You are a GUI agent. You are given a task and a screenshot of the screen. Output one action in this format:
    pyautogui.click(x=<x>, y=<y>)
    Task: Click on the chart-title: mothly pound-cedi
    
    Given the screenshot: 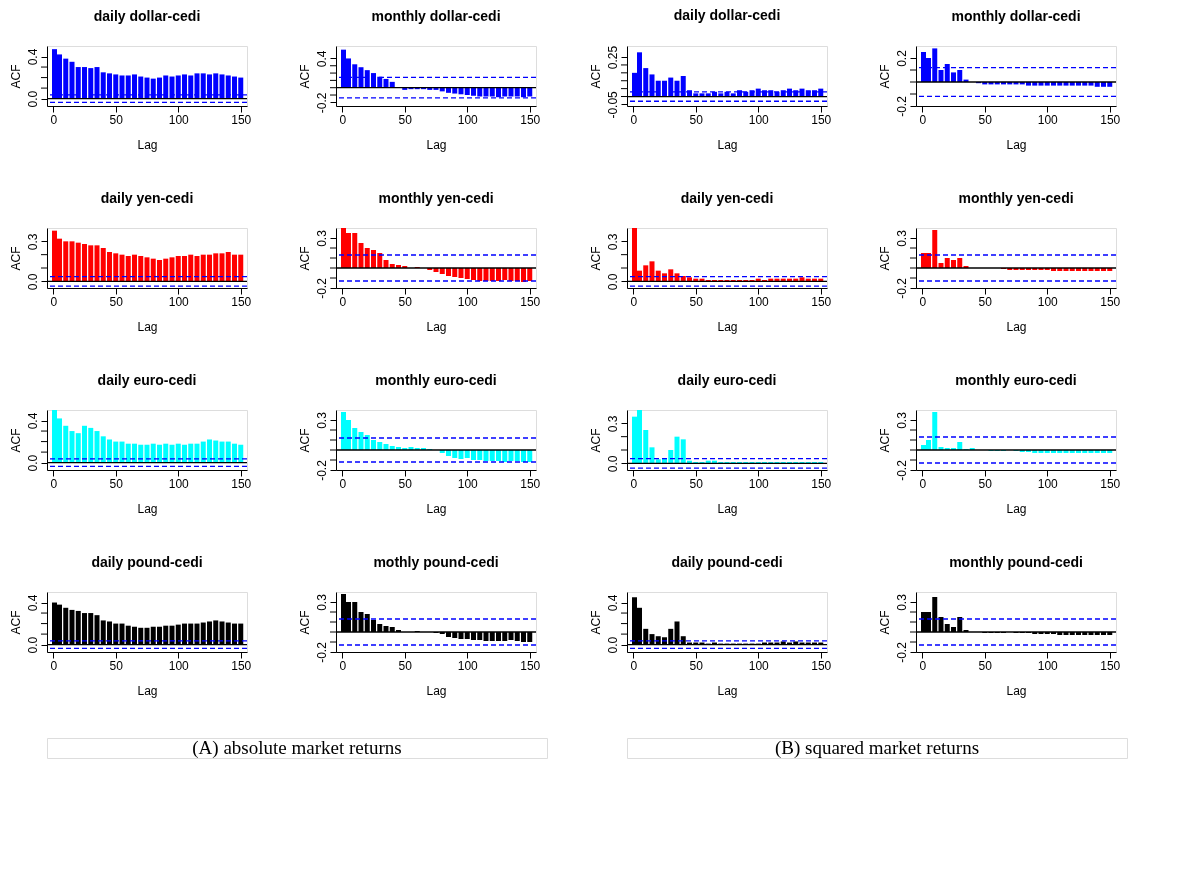 What is the action you would take?
    pyautogui.click(x=436, y=562)
    